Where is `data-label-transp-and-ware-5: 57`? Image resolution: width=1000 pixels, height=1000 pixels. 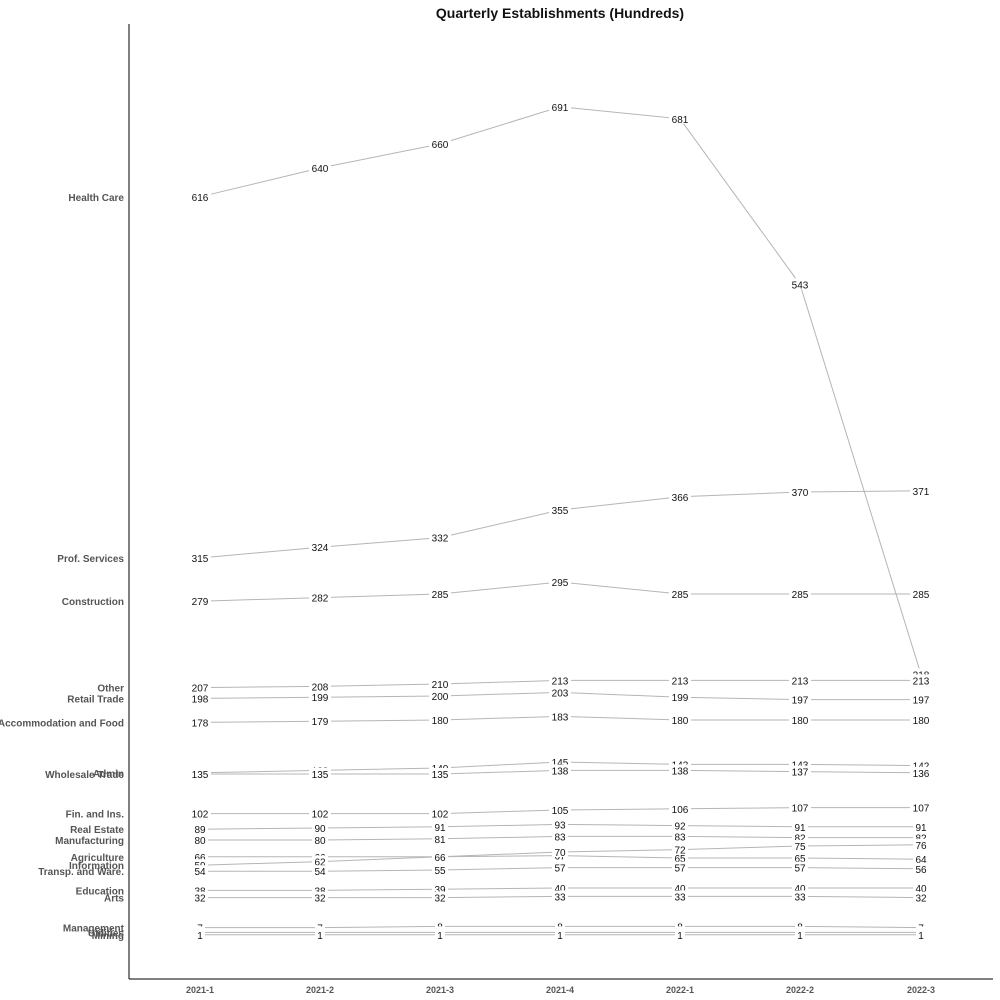 data-label-transp-and-ware-5: 57 is located at coordinates (800, 868).